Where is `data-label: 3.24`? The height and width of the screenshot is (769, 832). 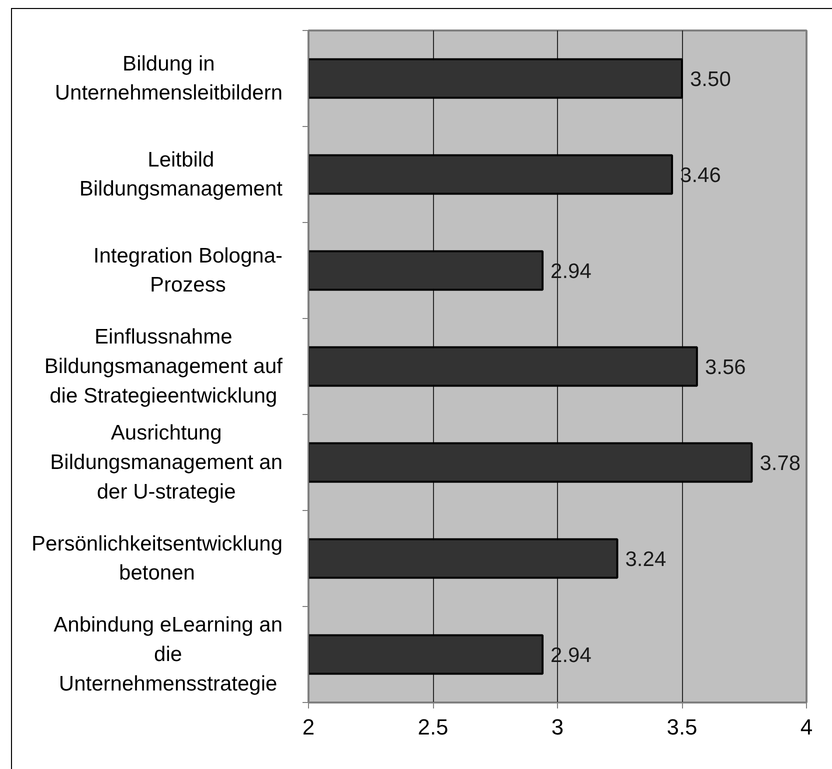 data-label: 3.24 is located at coordinates (645, 559).